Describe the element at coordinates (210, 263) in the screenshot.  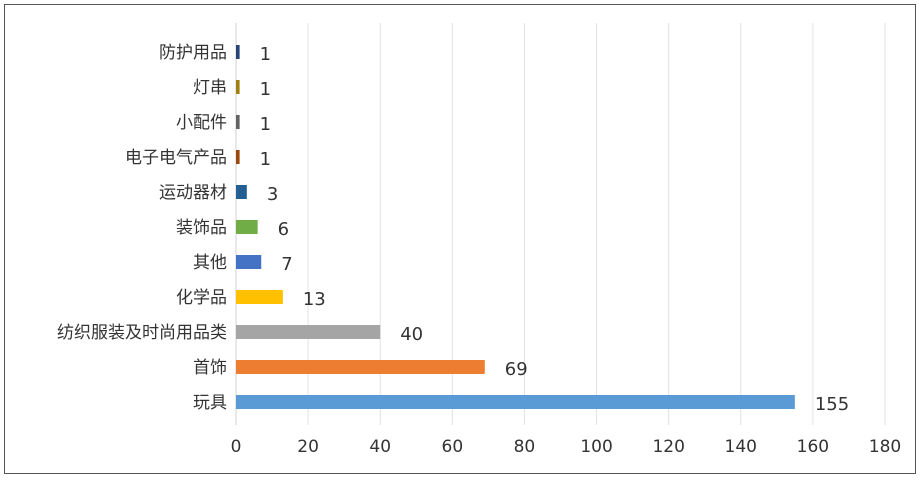
I see `category-label: 其他` at that location.